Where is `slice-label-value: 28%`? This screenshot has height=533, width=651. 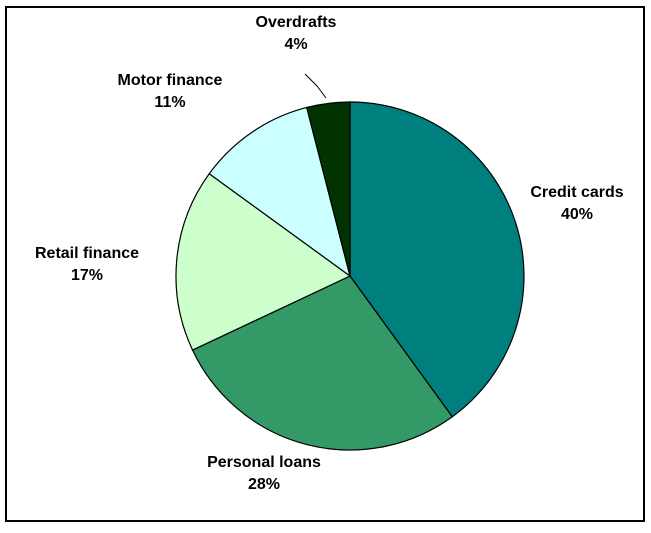 slice-label-value: 28% is located at coordinates (264, 484).